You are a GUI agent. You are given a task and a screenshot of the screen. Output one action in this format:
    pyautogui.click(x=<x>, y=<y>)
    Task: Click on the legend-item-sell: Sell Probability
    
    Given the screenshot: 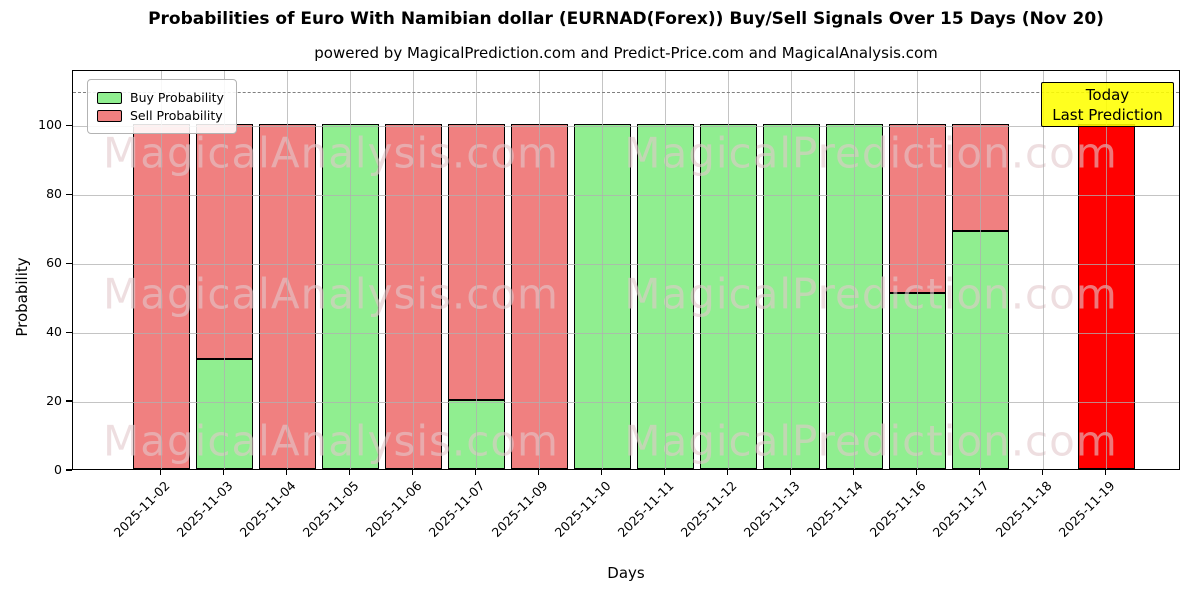 What is the action you would take?
    pyautogui.click(x=160, y=115)
    